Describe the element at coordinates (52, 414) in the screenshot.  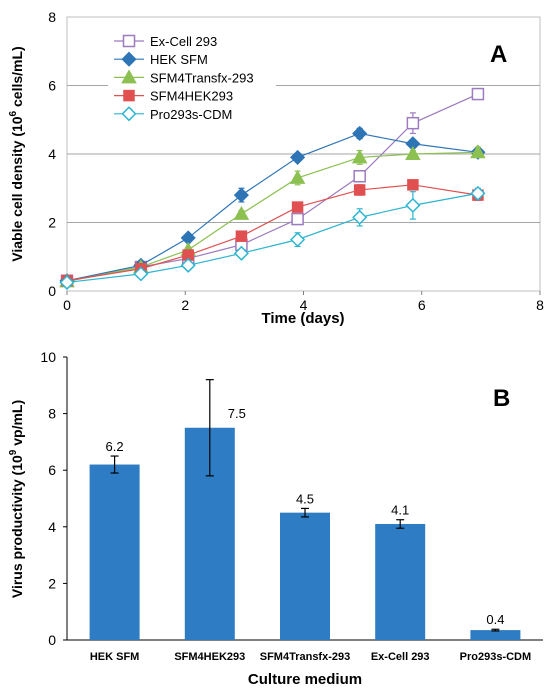
I see `panel-b-y-tick-label: 8` at that location.